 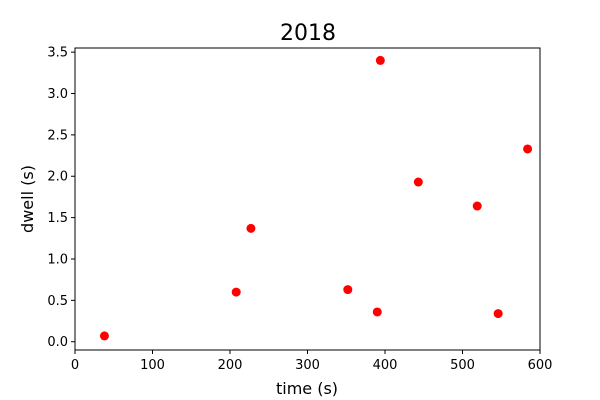 I want to click on x-tick-label: 500, so click(x=462, y=365).